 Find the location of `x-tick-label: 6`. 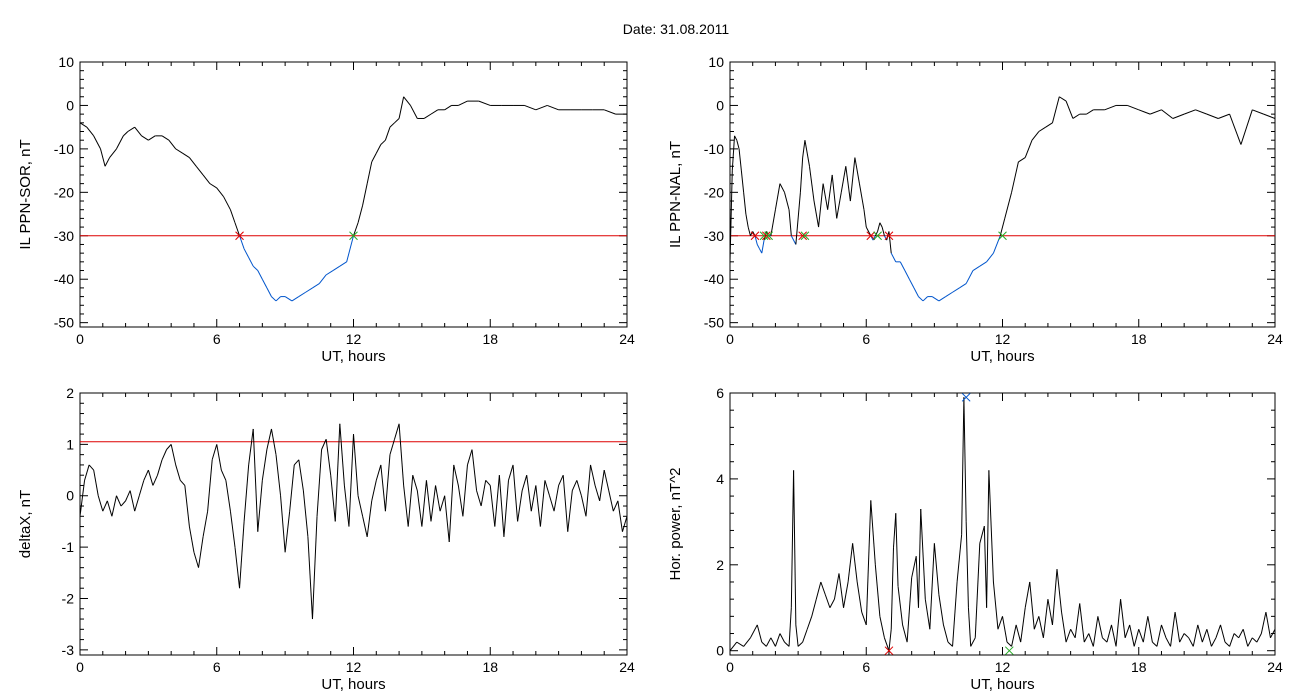

x-tick-label: 6 is located at coordinates (866, 339).